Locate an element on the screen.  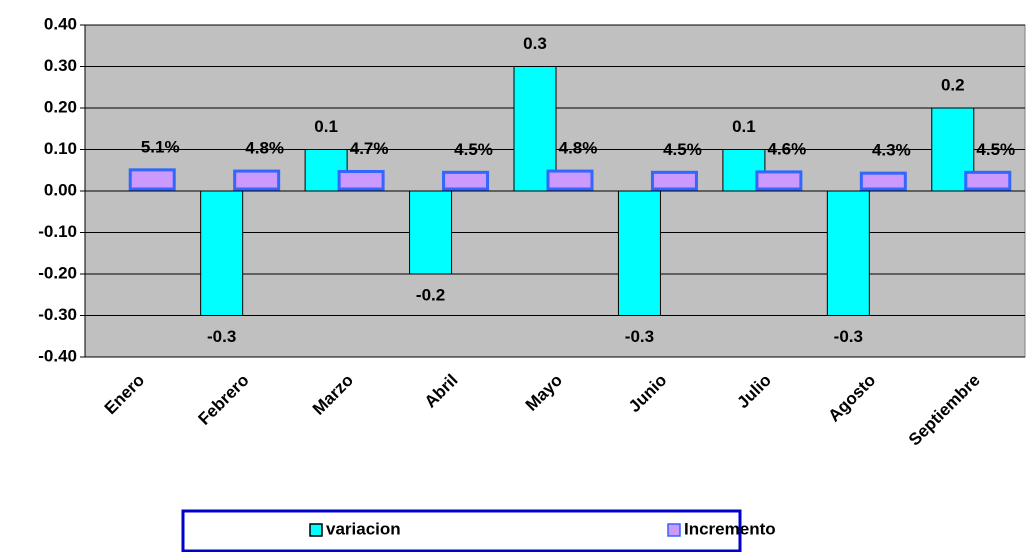
data-label: 4.3% is located at coordinates (891, 150).